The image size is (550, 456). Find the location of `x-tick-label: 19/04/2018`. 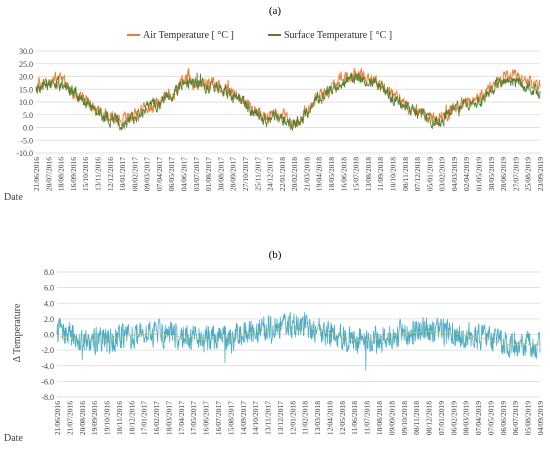

x-tick-label: 19/04/2018 is located at coordinates (319, 174).